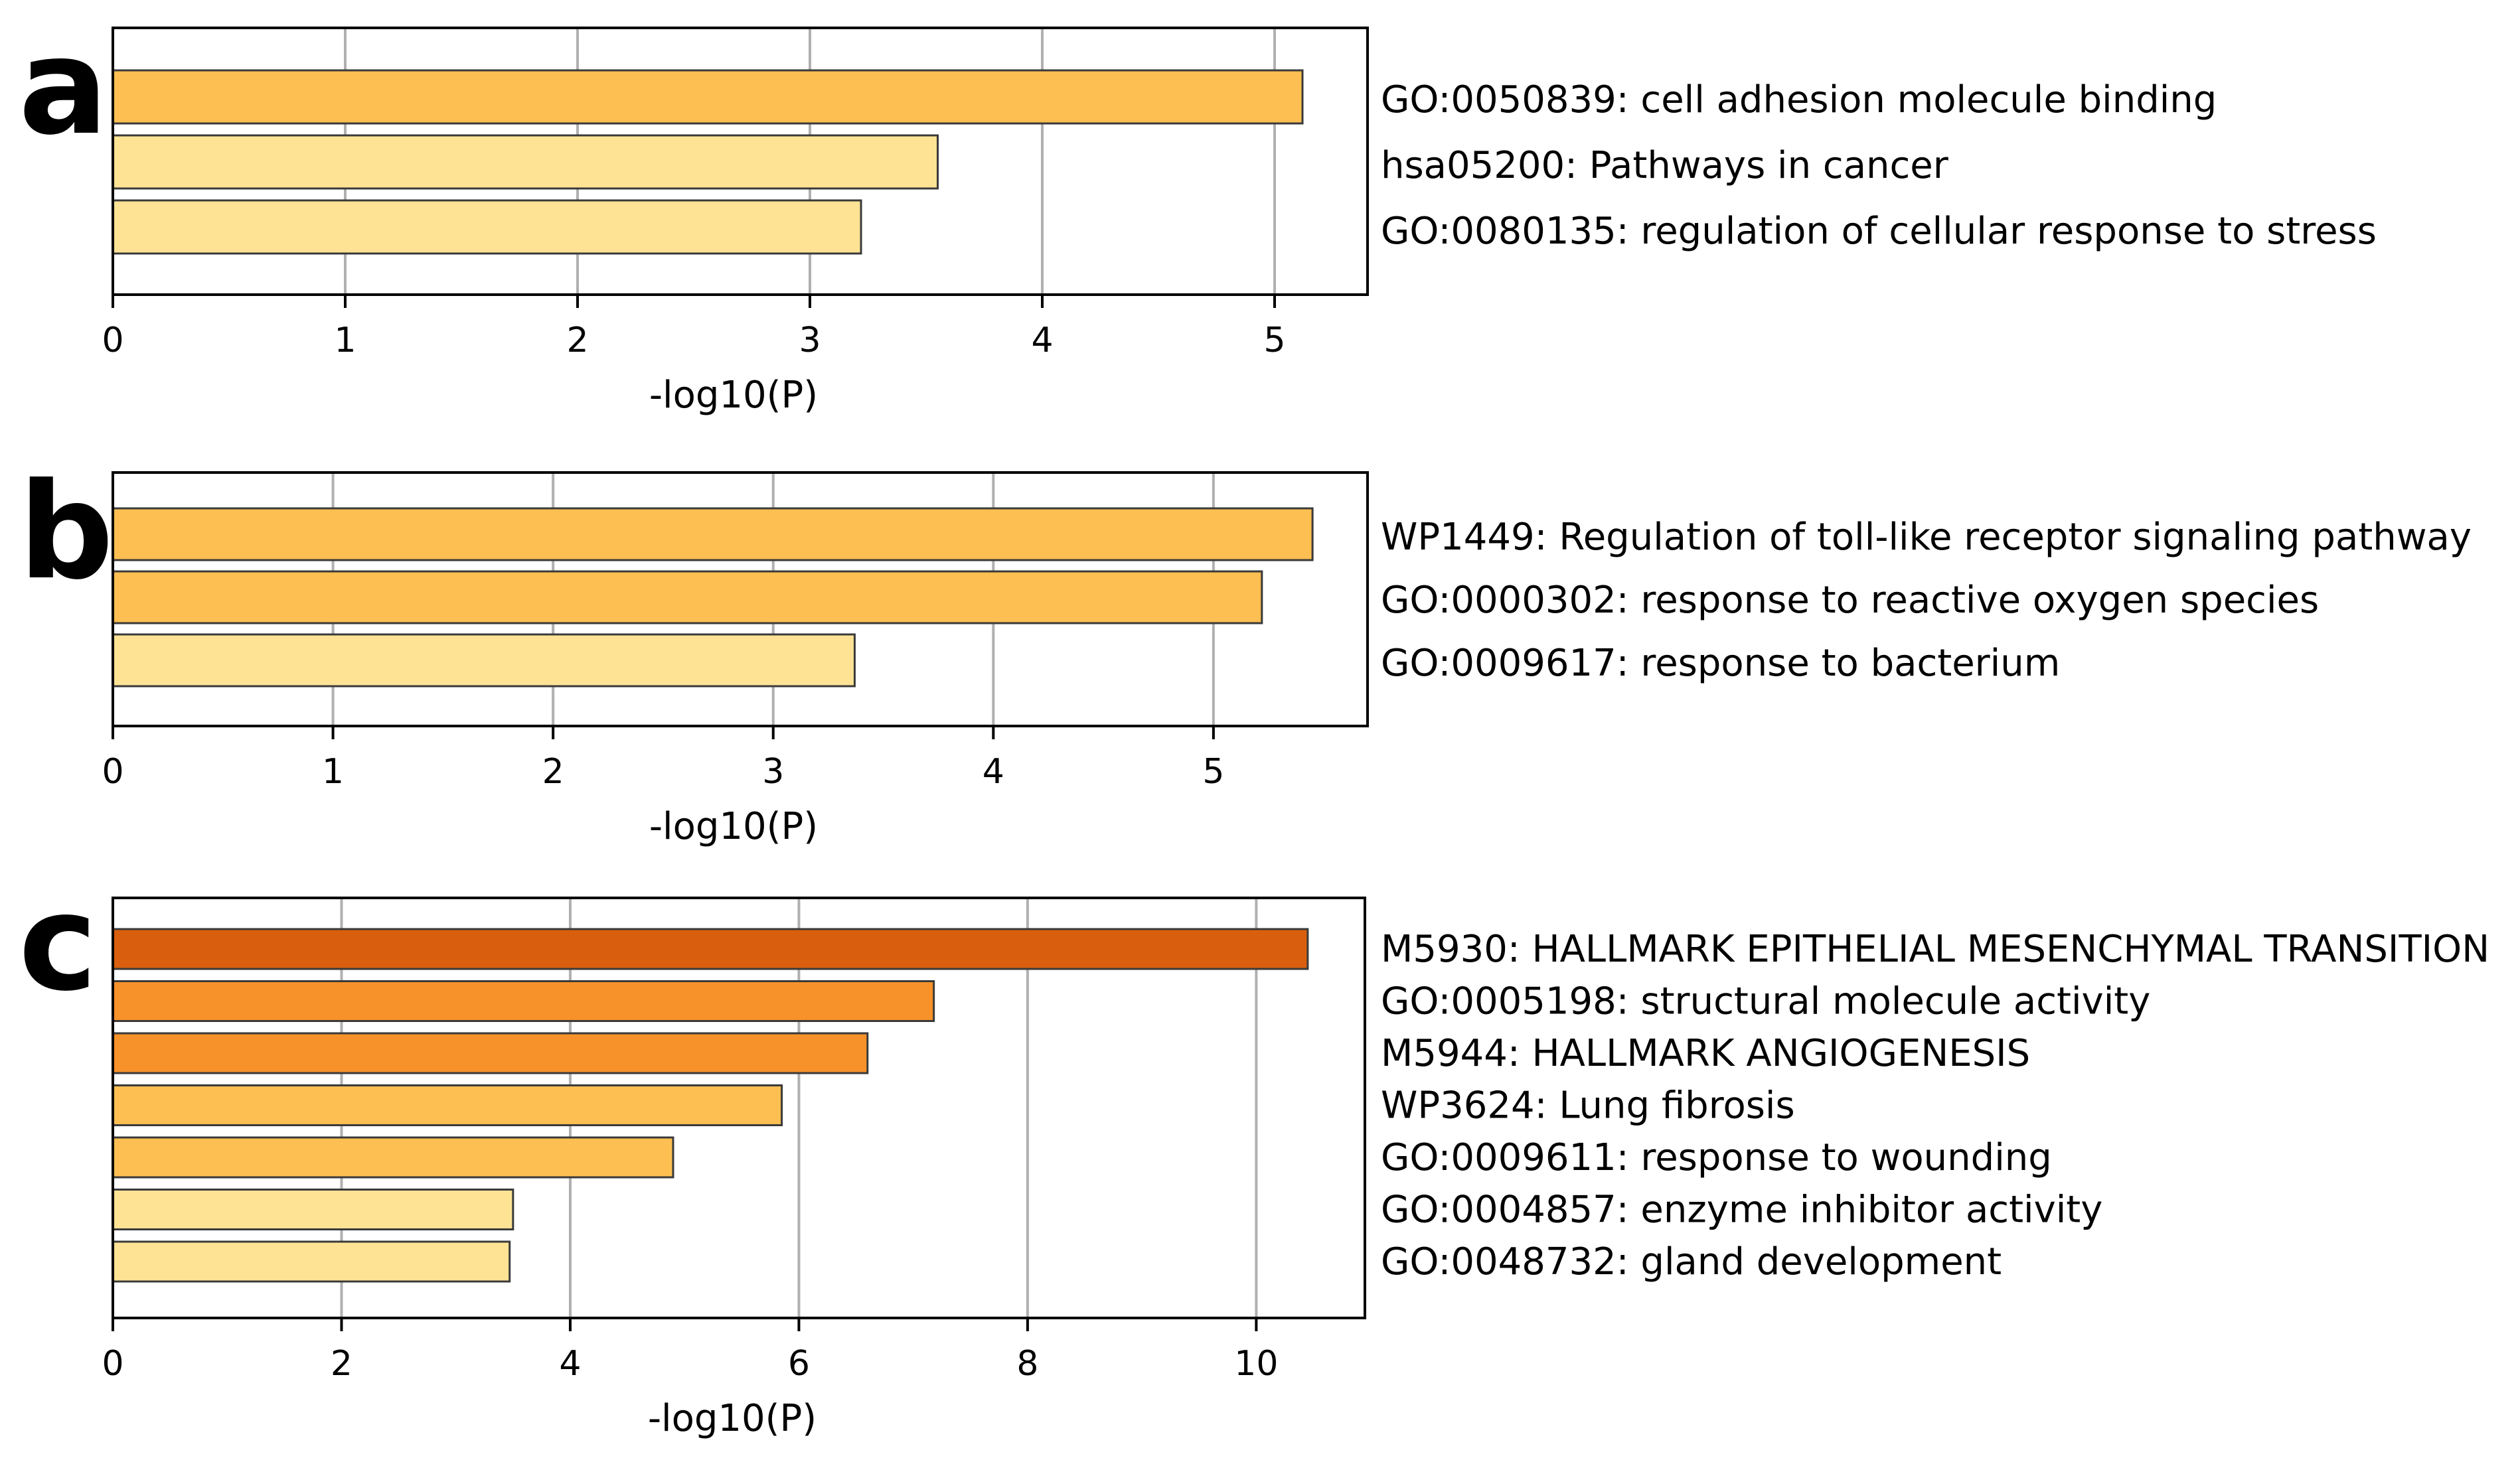  I want to click on x-tick-label: 8, so click(1027, 1364).